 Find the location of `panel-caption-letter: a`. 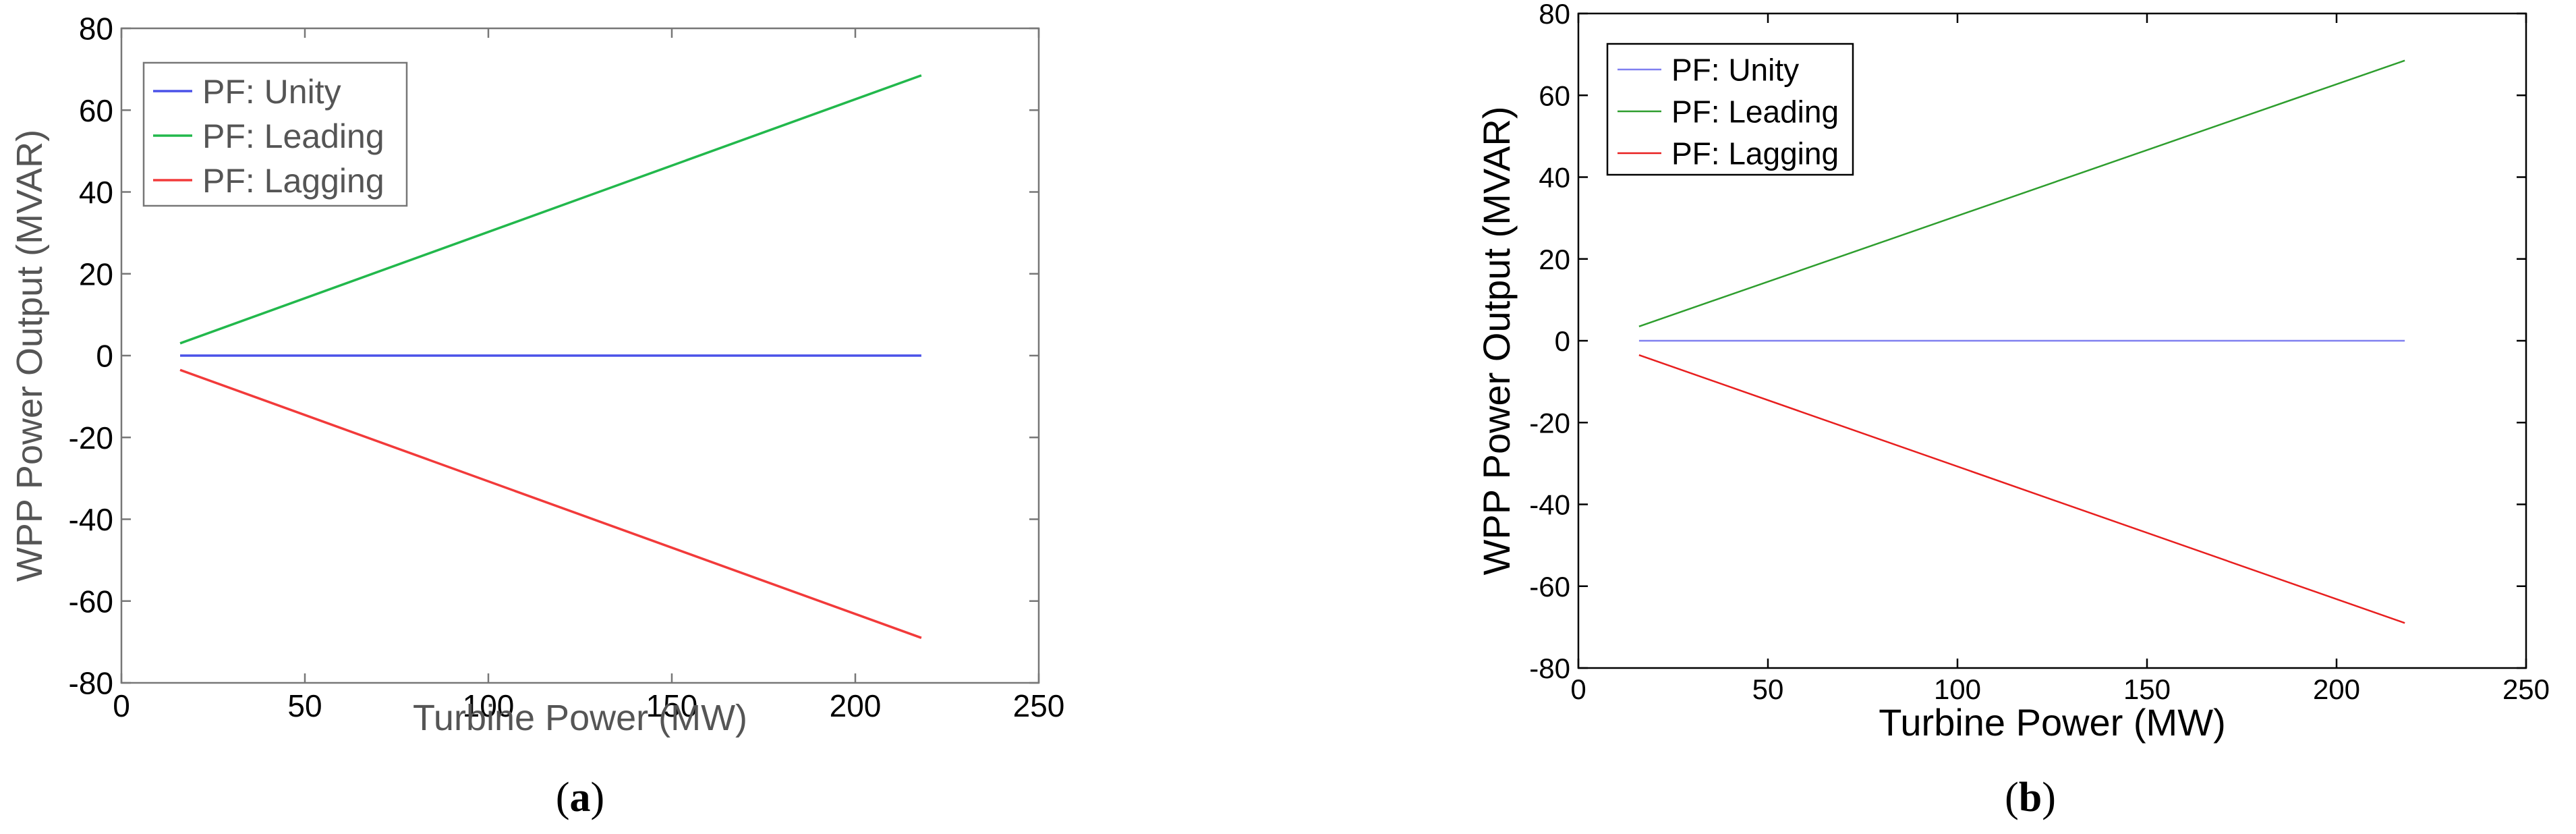

panel-caption-letter: a is located at coordinates (580, 798).